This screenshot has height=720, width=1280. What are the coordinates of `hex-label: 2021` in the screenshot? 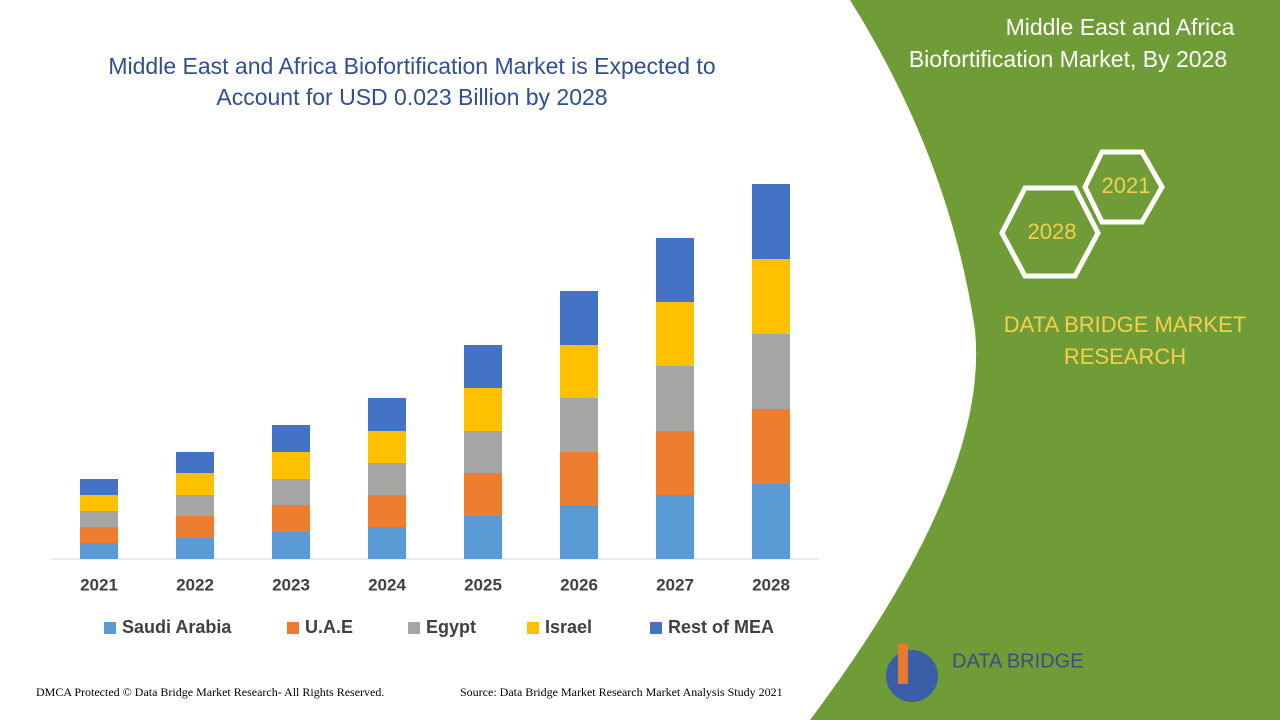 It's located at (1126, 185).